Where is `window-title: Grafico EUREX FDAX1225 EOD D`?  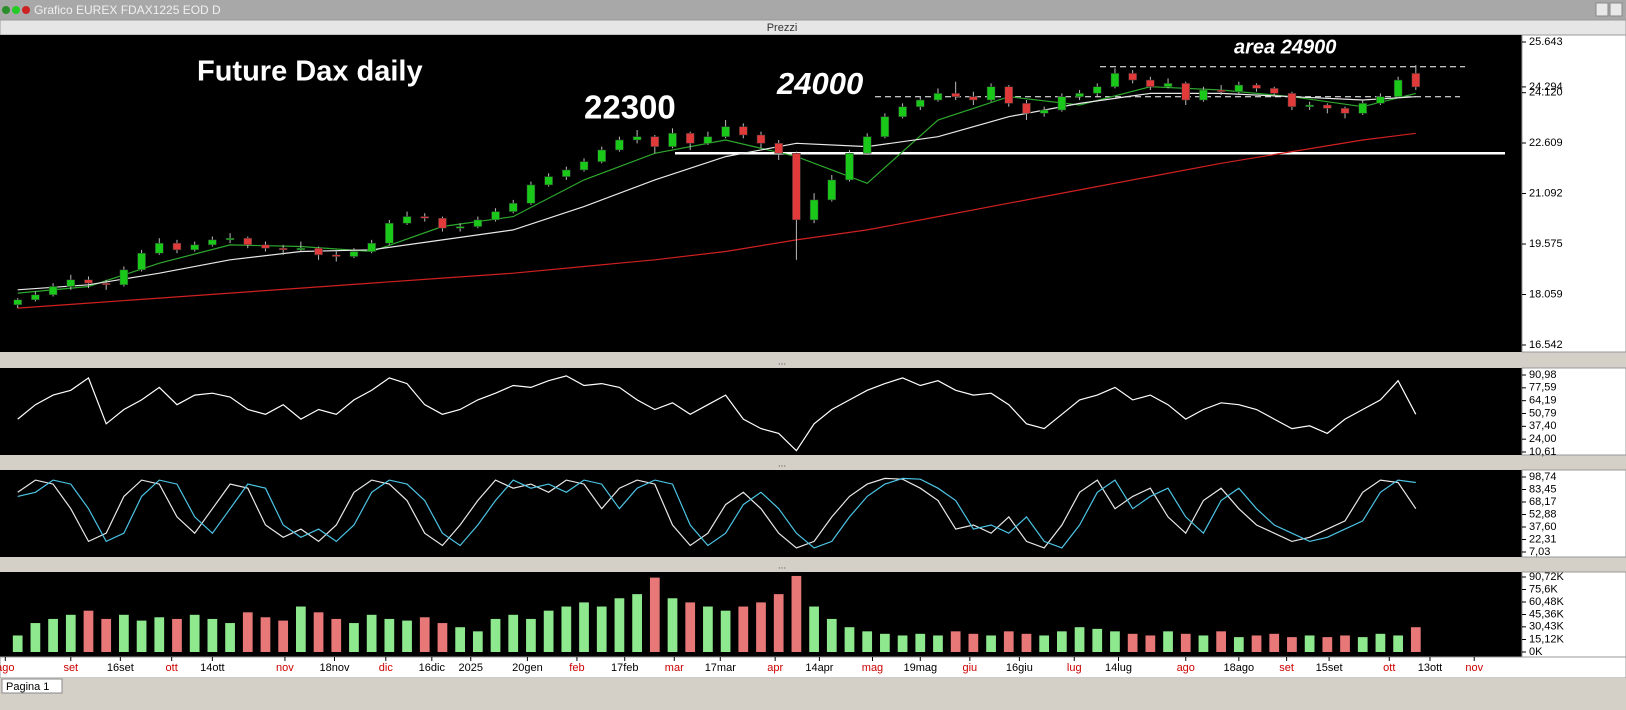 window-title: Grafico EUREX FDAX1225 EOD D is located at coordinates (127, 10).